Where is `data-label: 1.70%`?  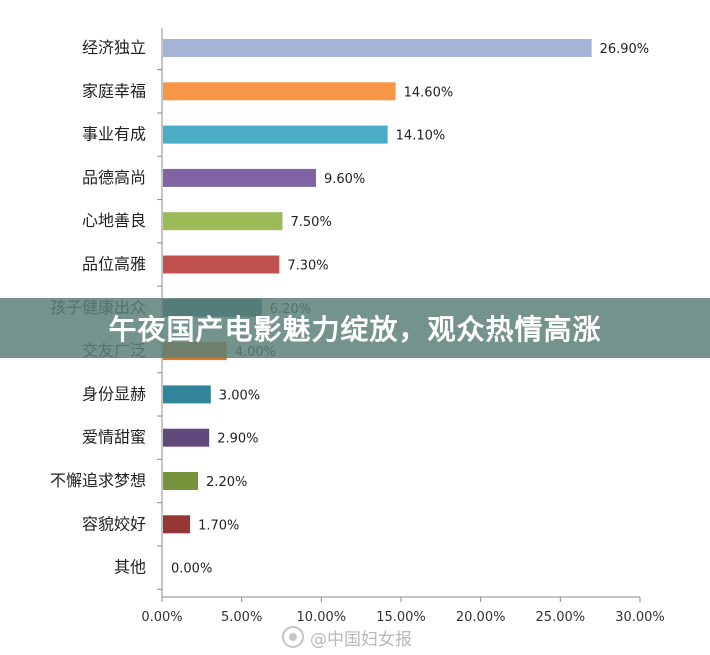
data-label: 1.70% is located at coordinates (218, 525).